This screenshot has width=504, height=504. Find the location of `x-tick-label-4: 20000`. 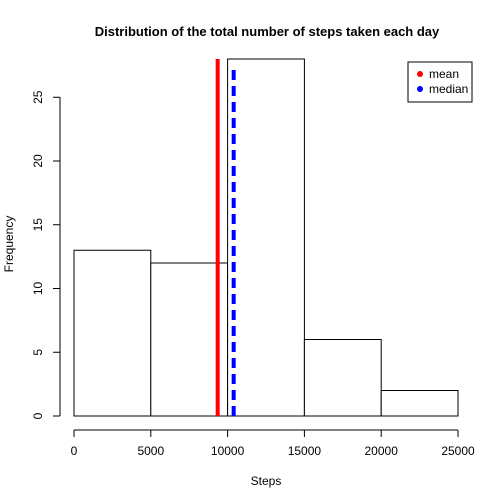

x-tick-label-4: 20000 is located at coordinates (382, 451).